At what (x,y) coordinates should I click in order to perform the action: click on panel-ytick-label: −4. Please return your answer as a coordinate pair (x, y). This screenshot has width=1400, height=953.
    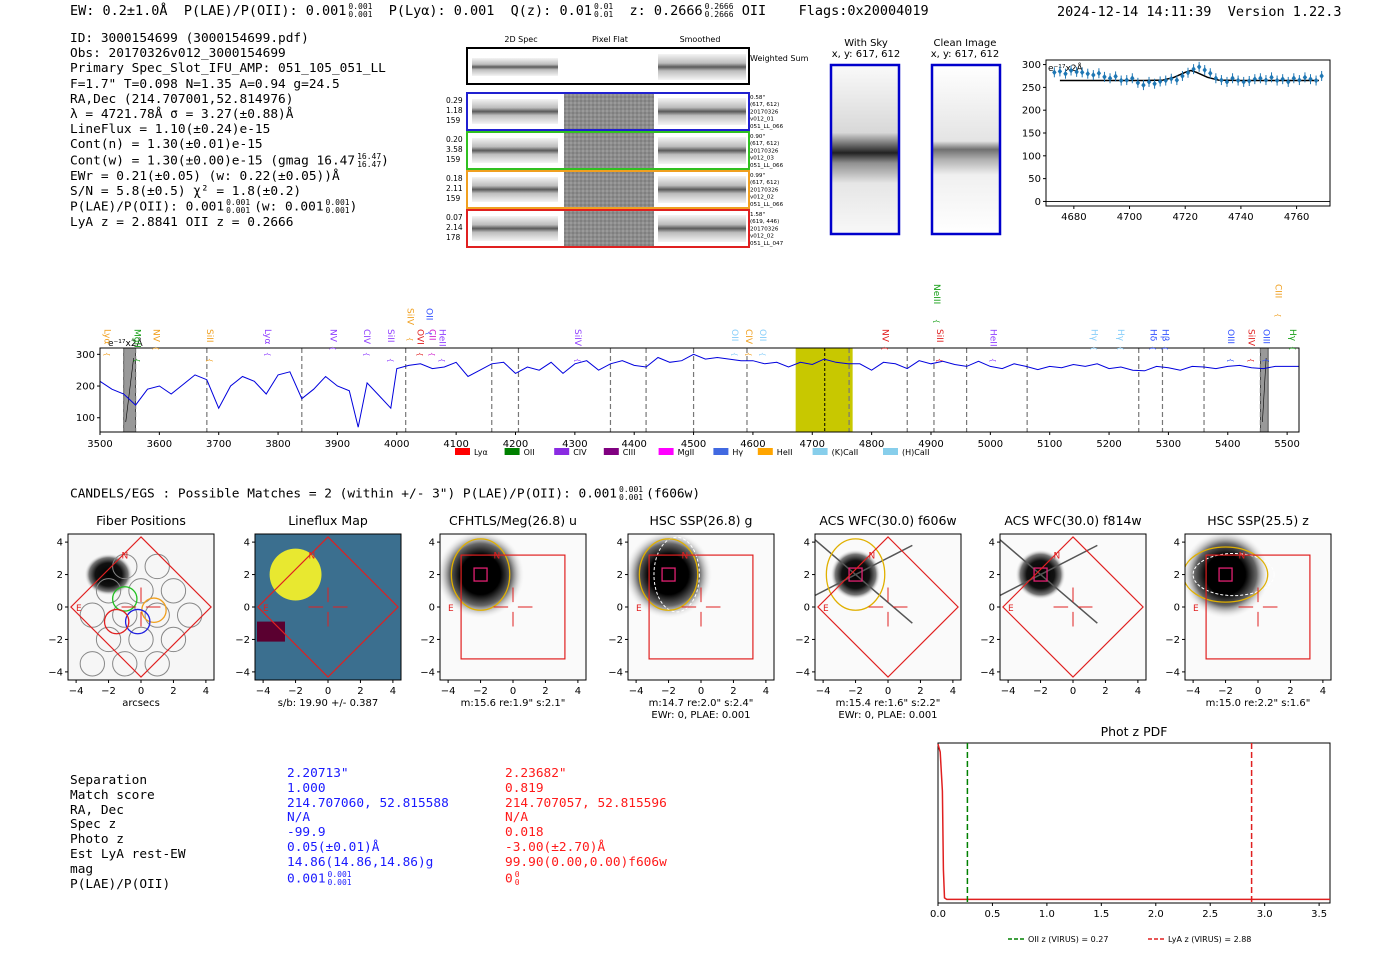
    Looking at the image, I should click on (987, 672).